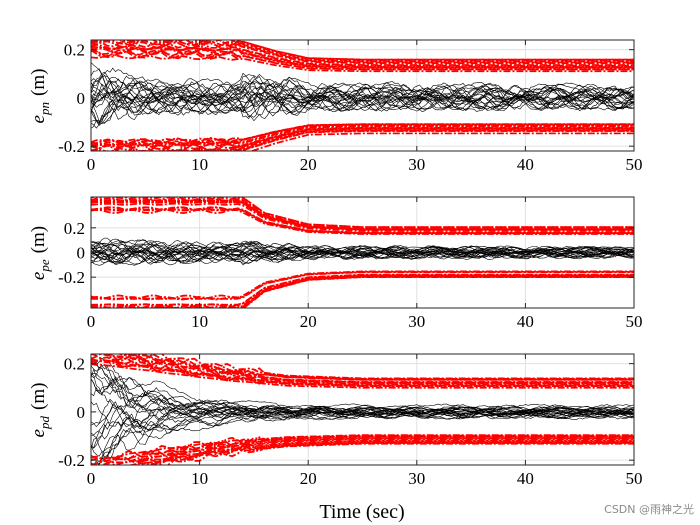 Image resolution: width=700 pixels, height=525 pixels. Describe the element at coordinates (649, 509) in the screenshot. I see `watermark: CSDN @雨神之光` at that location.